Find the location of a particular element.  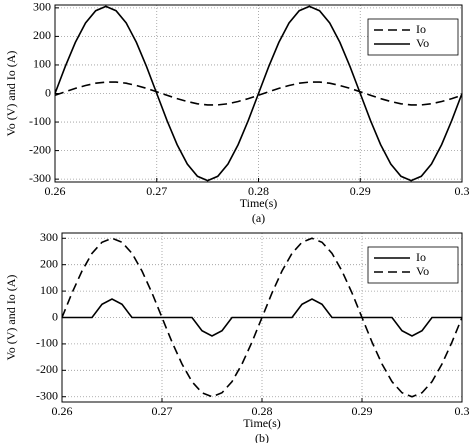

caption: (b) is located at coordinates (262, 437).